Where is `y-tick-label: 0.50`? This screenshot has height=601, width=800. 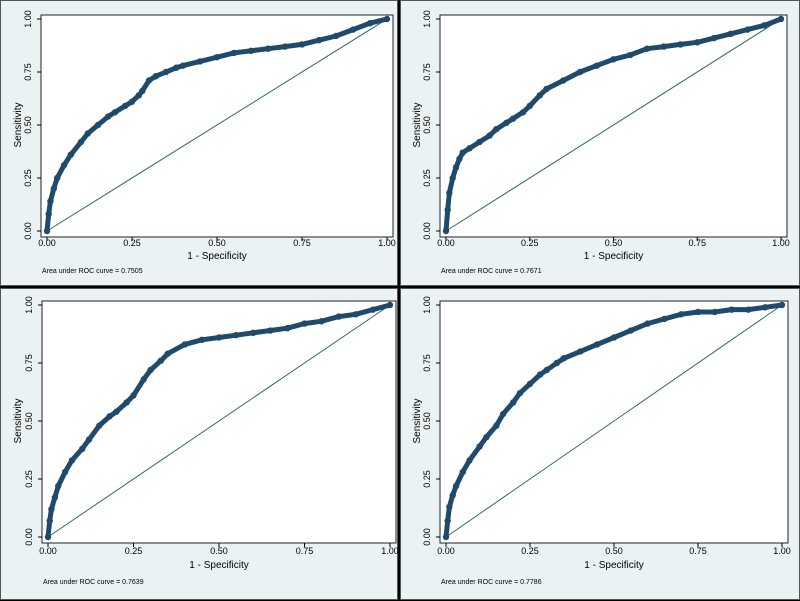
y-tick-label: 0.50 is located at coordinates (427, 421).